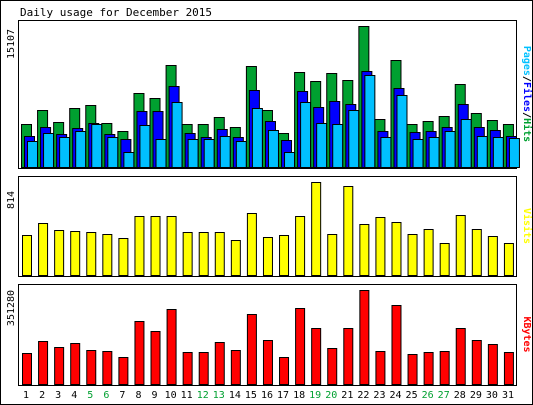  Describe the element at coordinates (526, 334) in the screenshot. I see `series-legend: KBytes` at that location.